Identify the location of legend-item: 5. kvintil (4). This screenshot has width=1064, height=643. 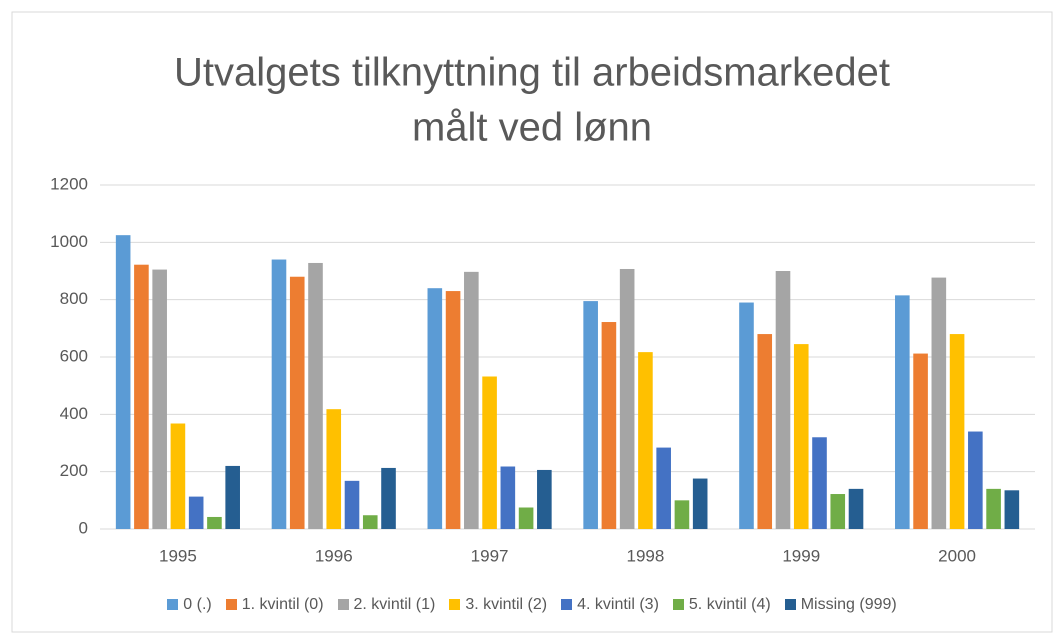
(721, 605).